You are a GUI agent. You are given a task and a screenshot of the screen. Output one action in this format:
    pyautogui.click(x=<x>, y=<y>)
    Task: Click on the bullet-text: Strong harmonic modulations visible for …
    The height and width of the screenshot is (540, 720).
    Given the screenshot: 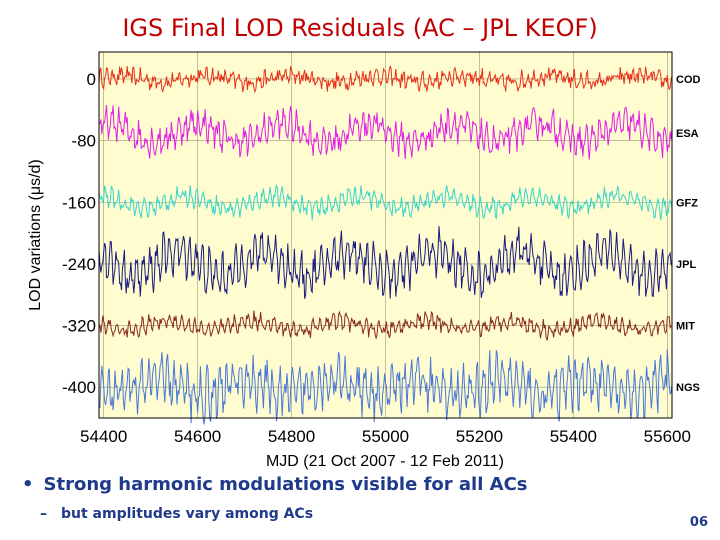 What is the action you would take?
    pyautogui.click(x=285, y=484)
    